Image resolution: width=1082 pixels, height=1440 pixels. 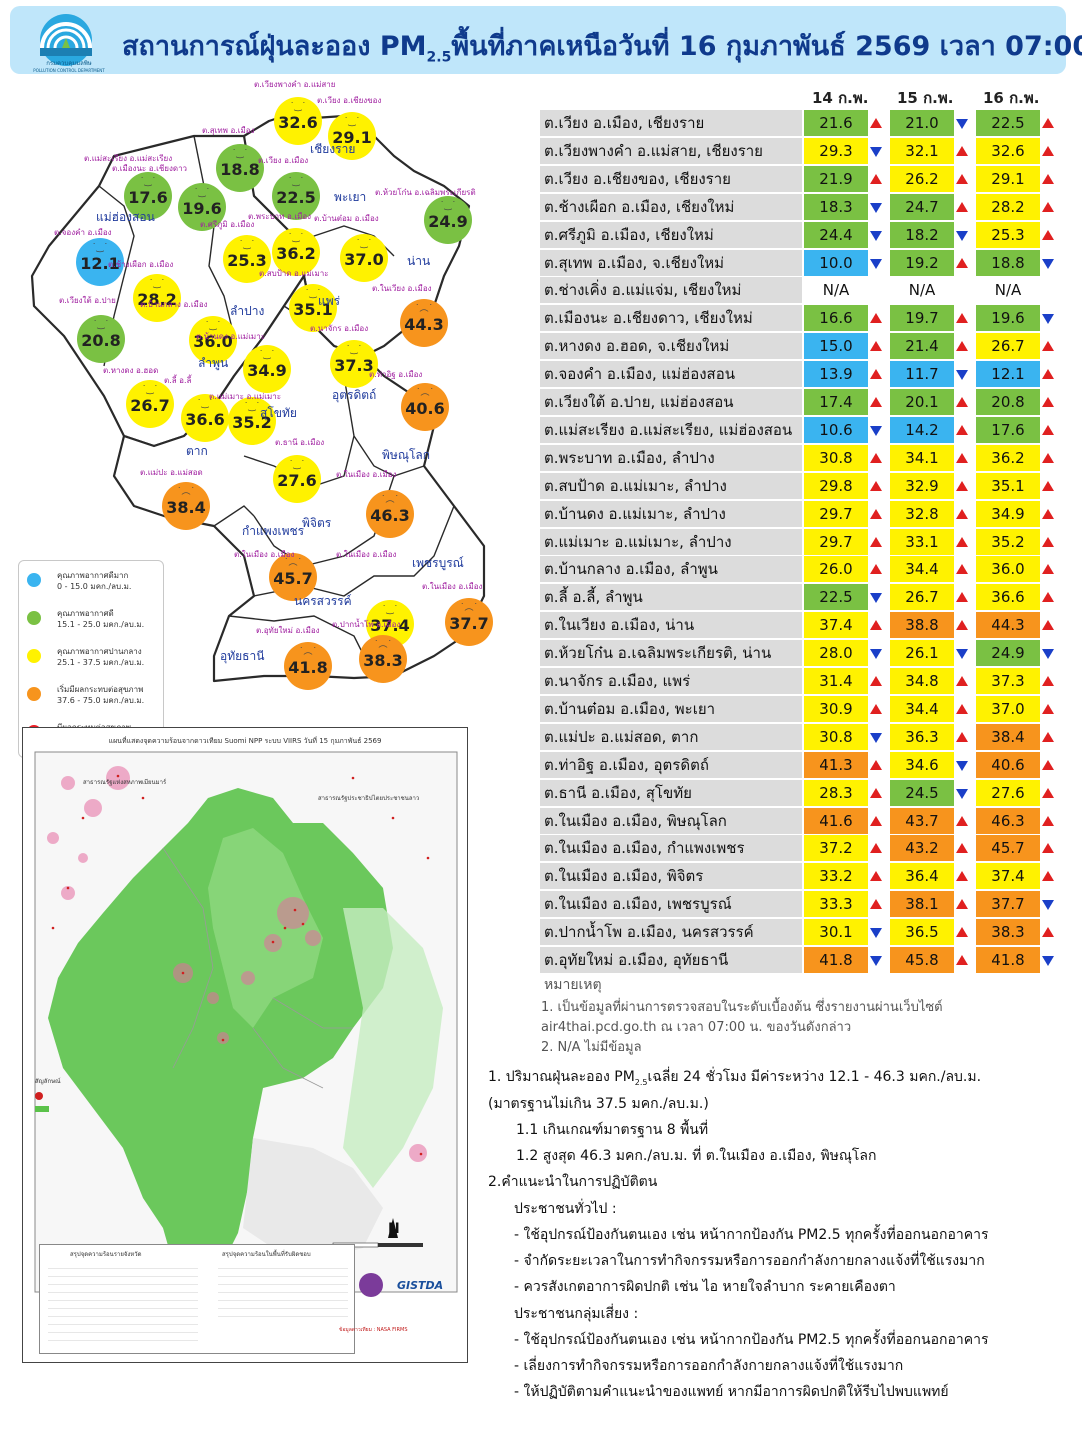 I want to click on hotspot-dot-icon, so click(x=39, y=1096).